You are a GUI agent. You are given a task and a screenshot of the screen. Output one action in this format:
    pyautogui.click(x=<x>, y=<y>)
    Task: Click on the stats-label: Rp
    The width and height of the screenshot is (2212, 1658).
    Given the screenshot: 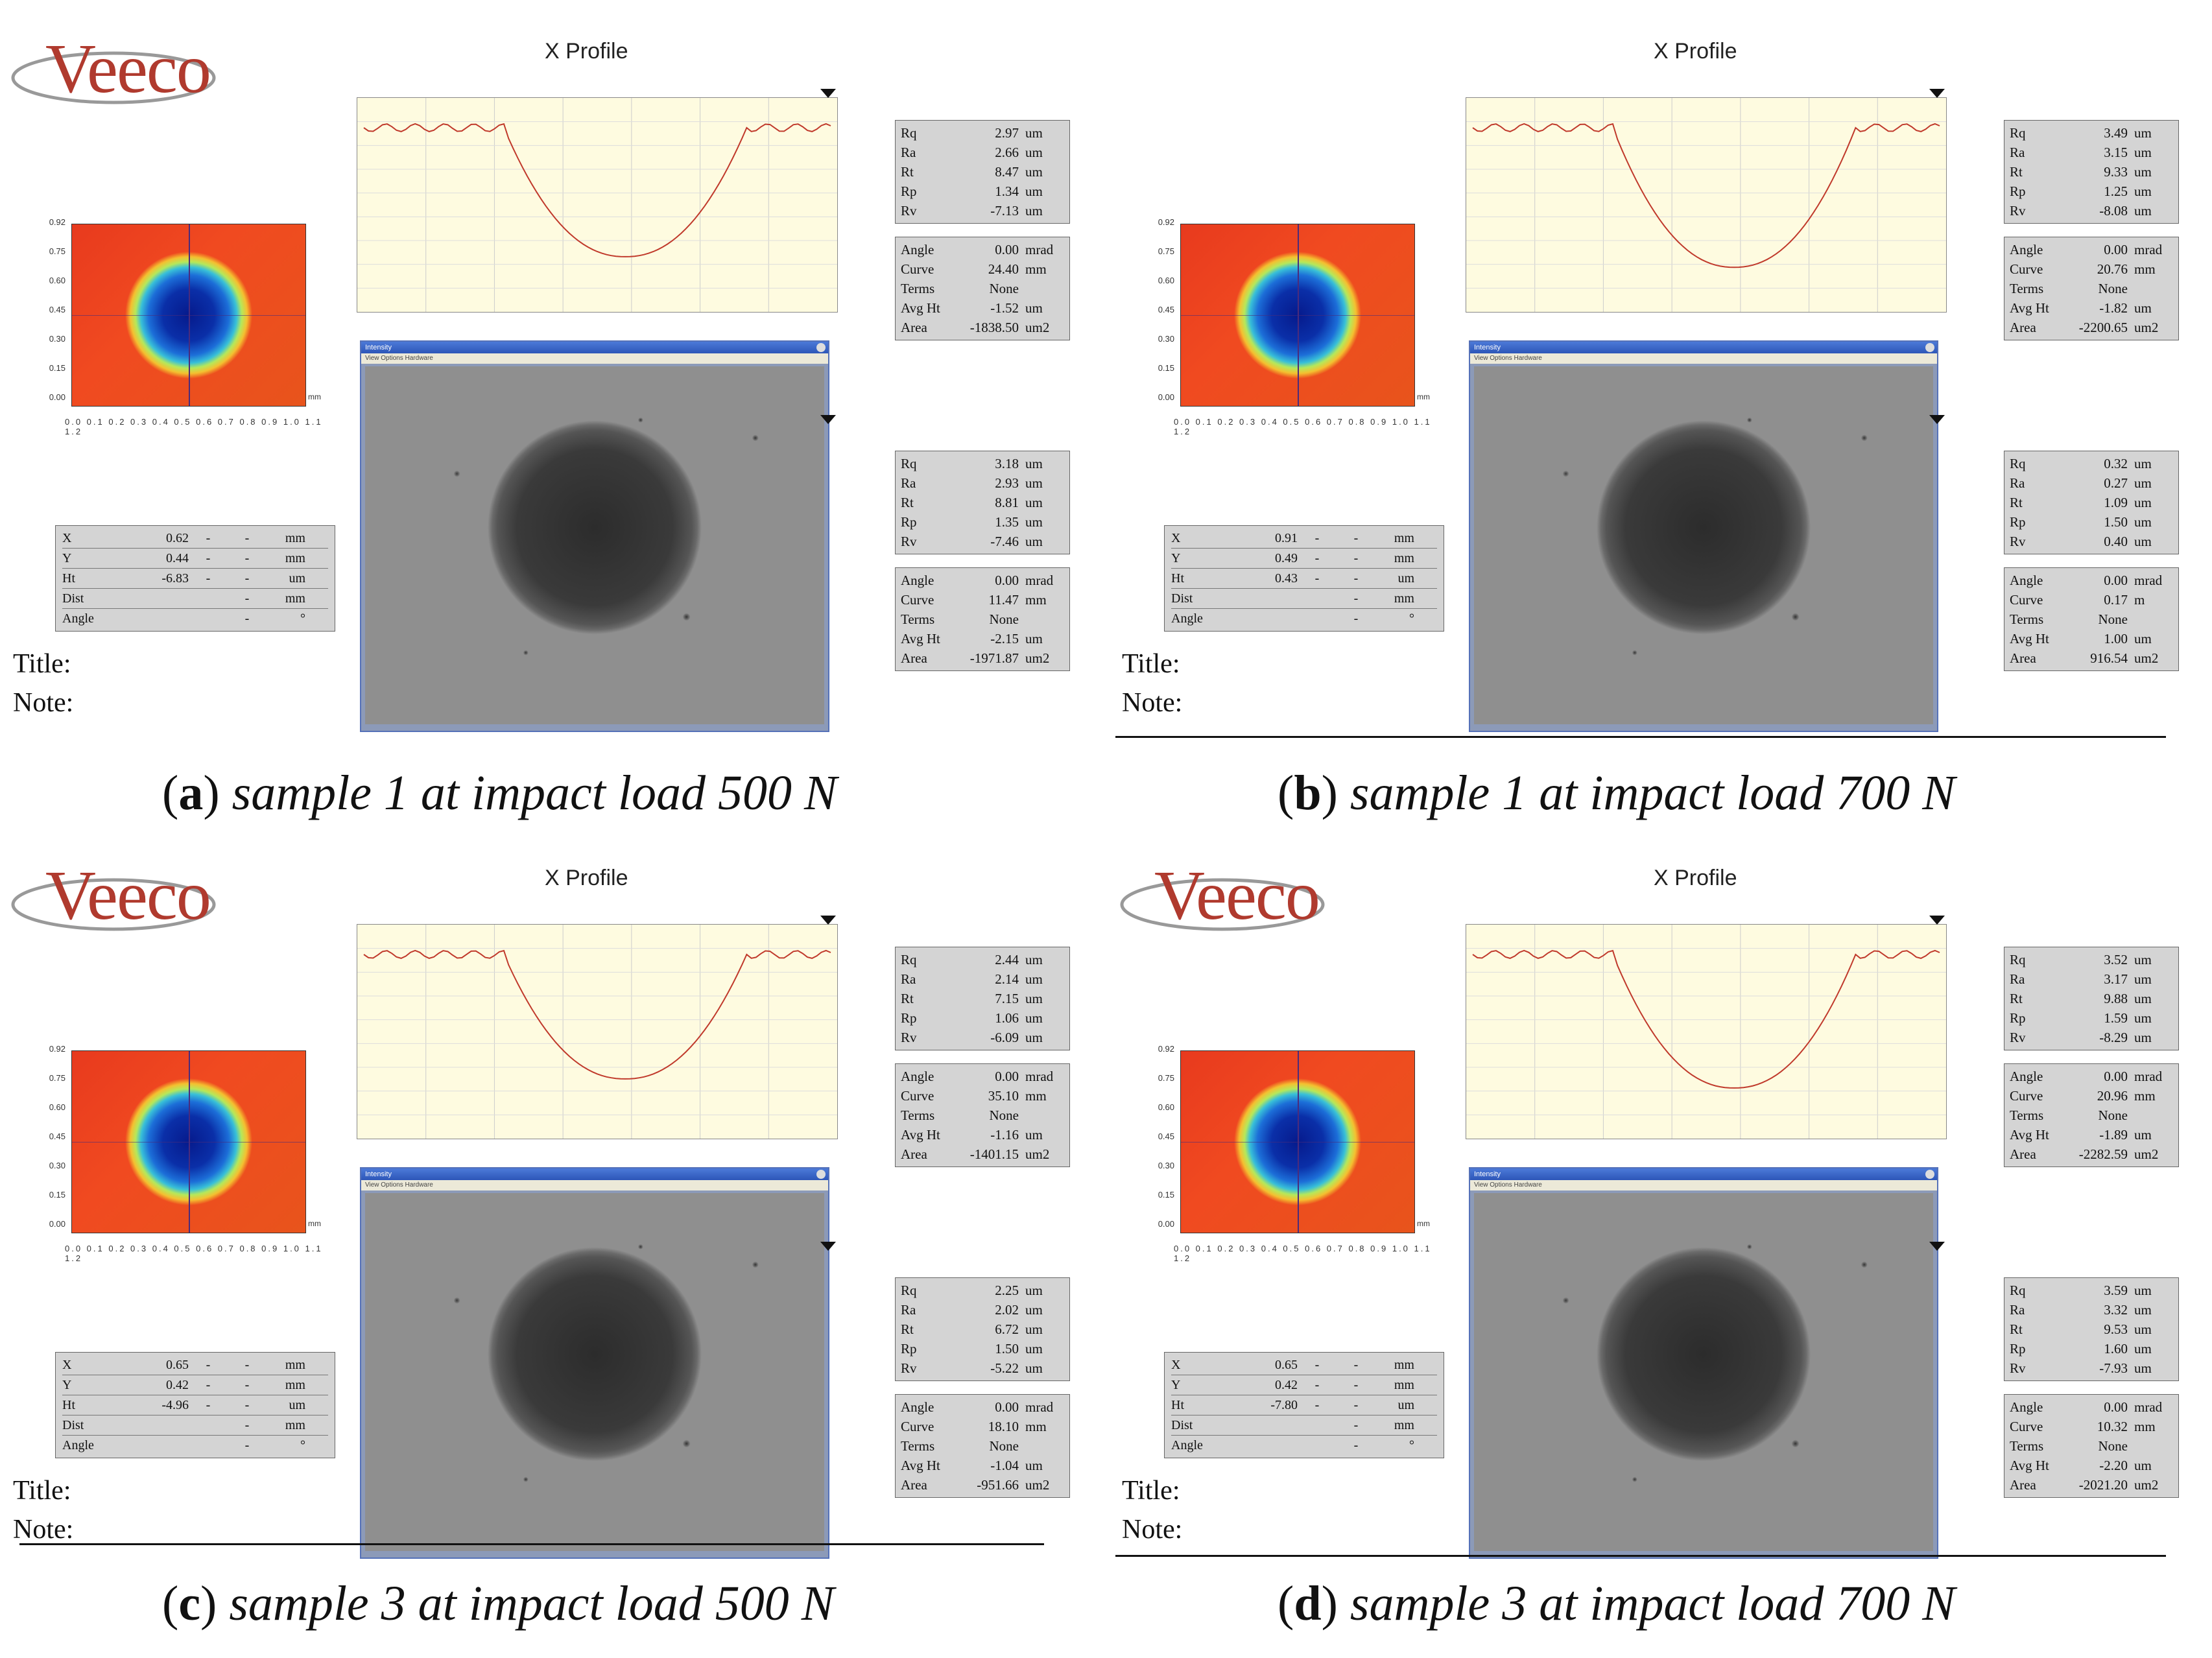 What is the action you would take?
    pyautogui.click(x=2018, y=1018)
    